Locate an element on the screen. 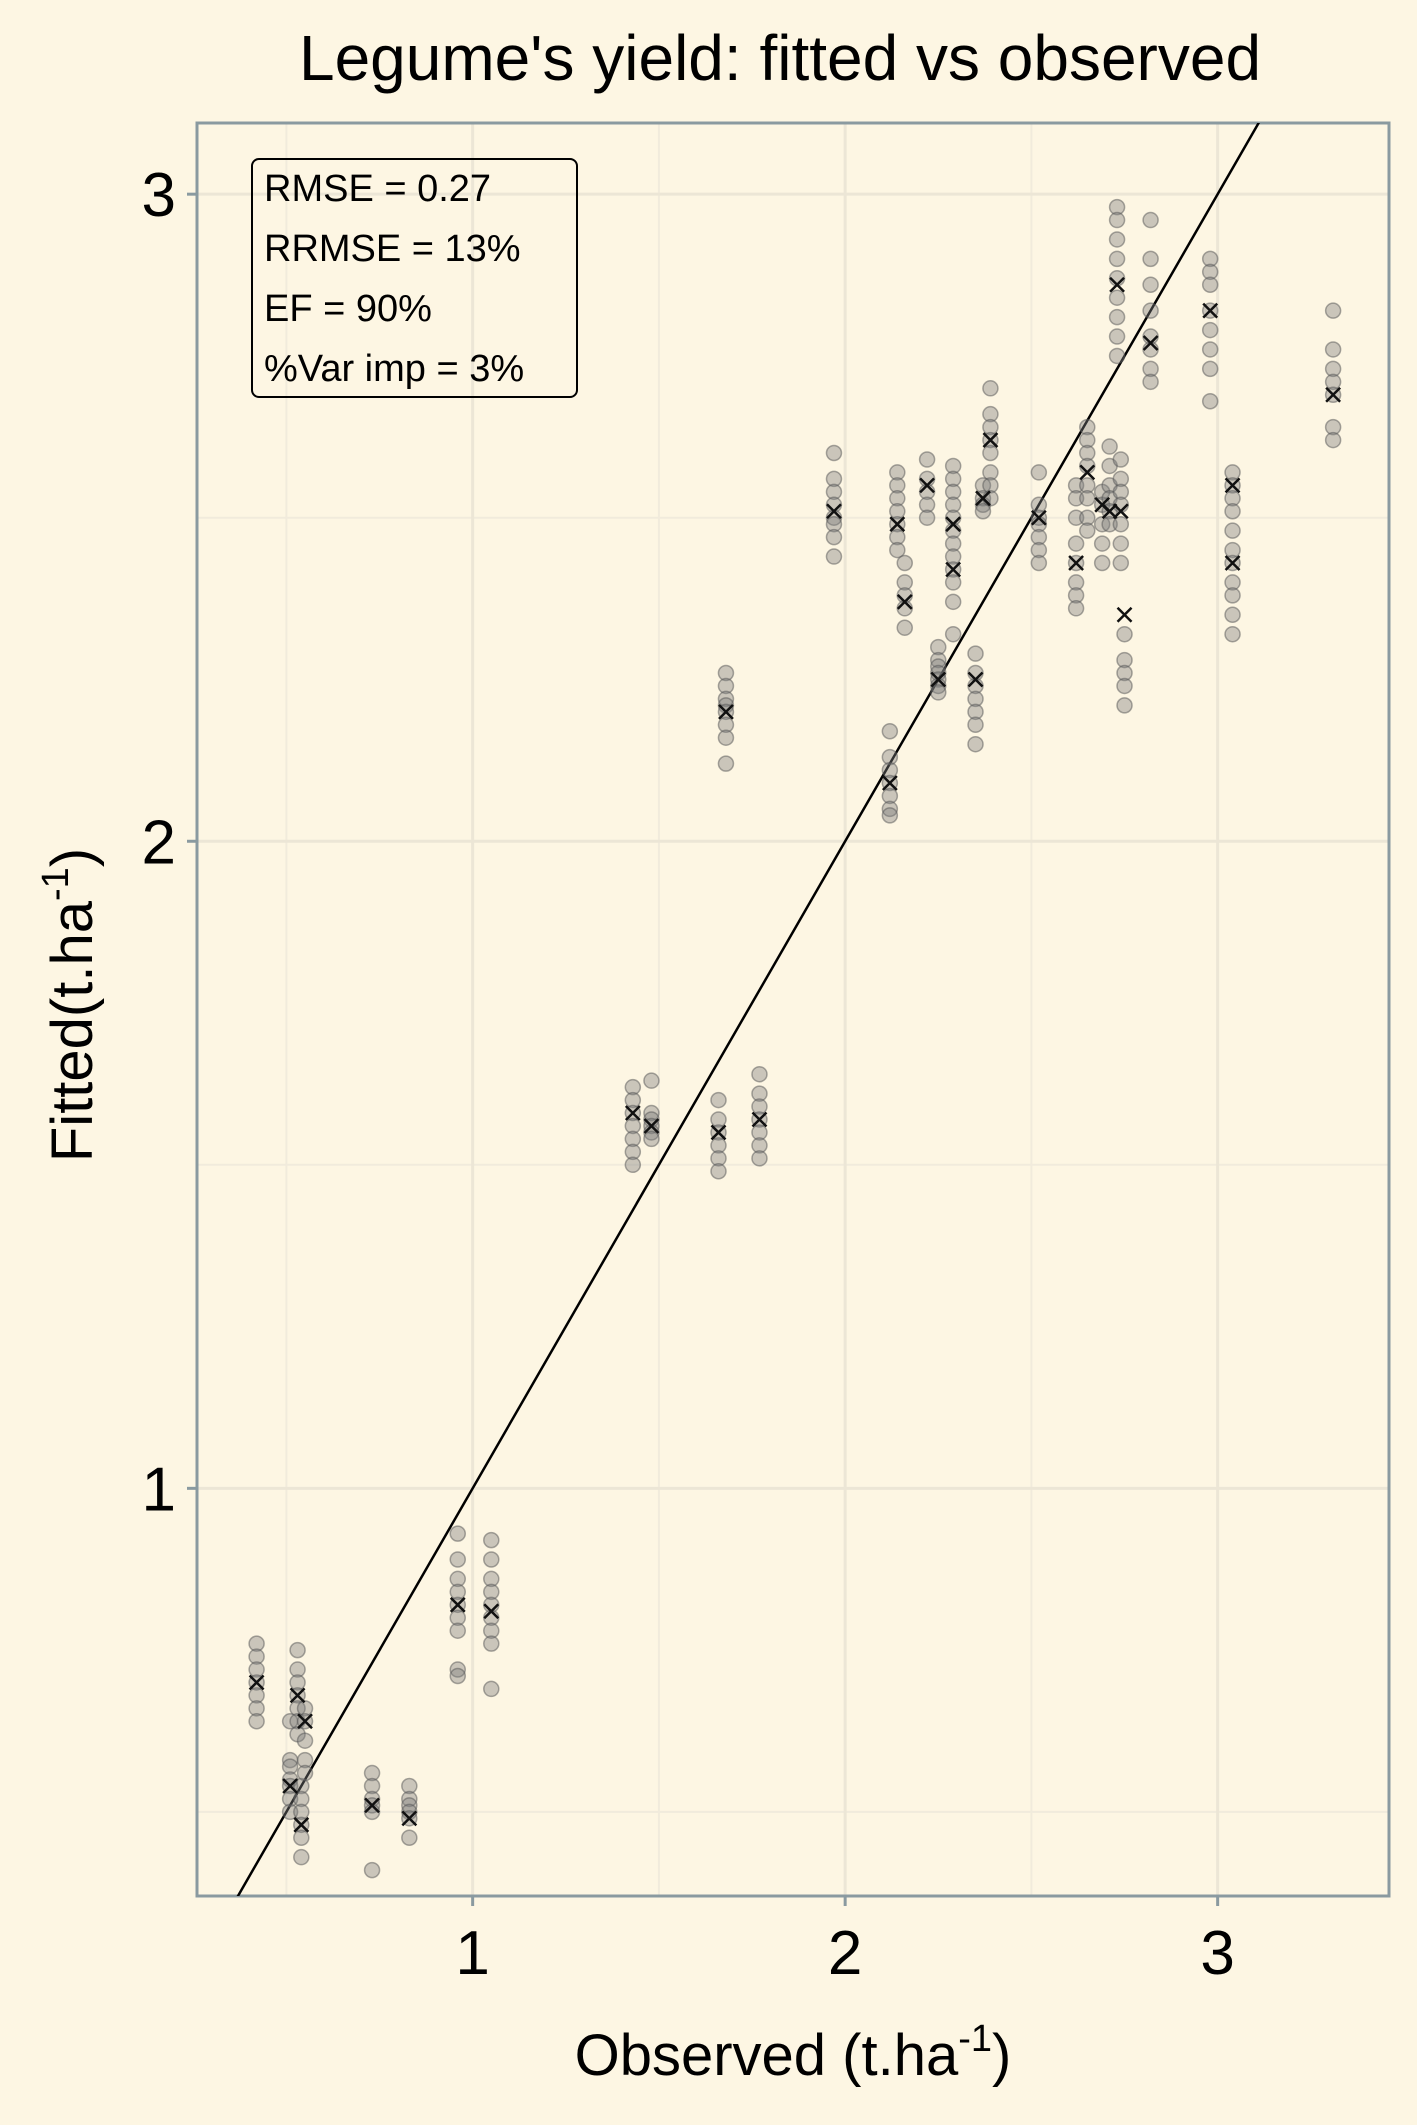 This screenshot has height=2125, width=1417. y-axis-title-superscript: -1 is located at coordinates (56, 884).